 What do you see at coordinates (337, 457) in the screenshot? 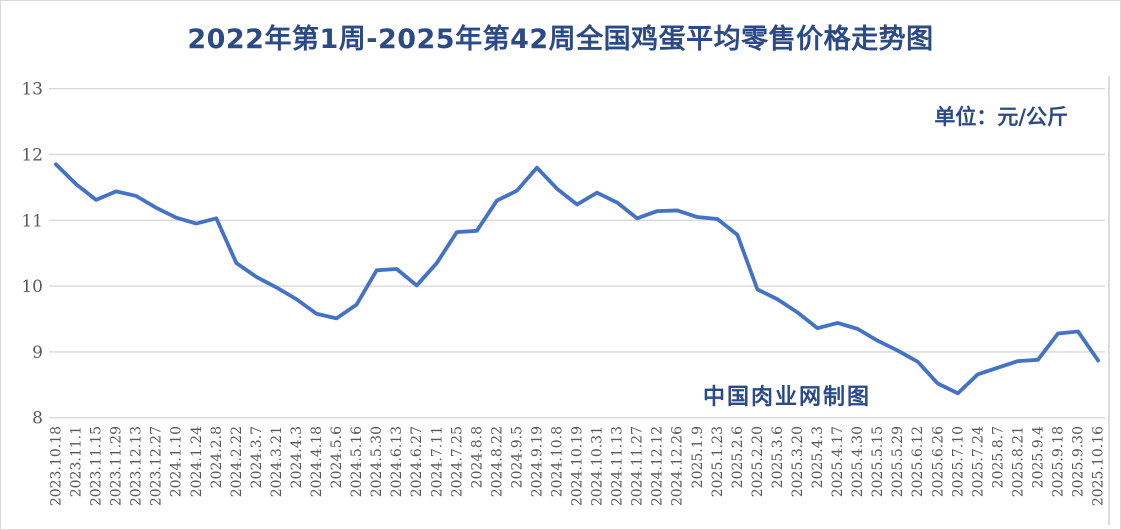
I see `x-axis-tick-label: 2024.5.6` at bounding box center [337, 457].